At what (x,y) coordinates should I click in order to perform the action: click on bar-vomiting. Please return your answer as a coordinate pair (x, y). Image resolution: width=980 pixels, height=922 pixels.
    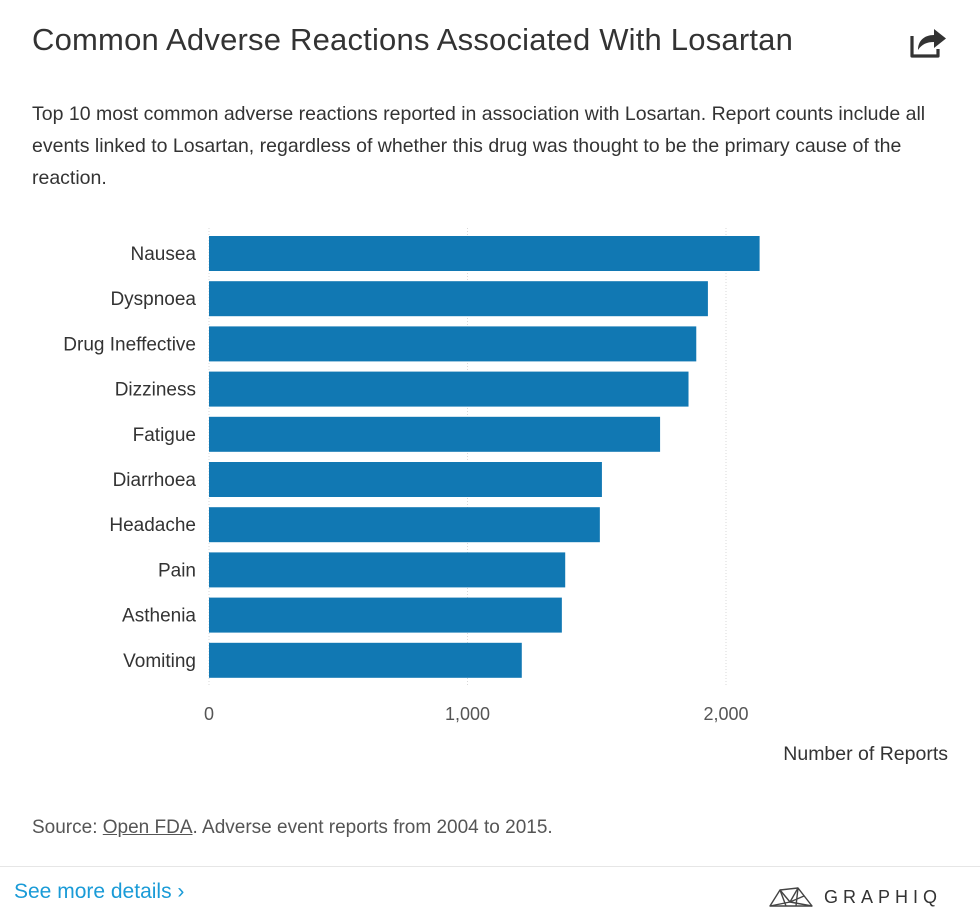
    Looking at the image, I should click on (365, 660).